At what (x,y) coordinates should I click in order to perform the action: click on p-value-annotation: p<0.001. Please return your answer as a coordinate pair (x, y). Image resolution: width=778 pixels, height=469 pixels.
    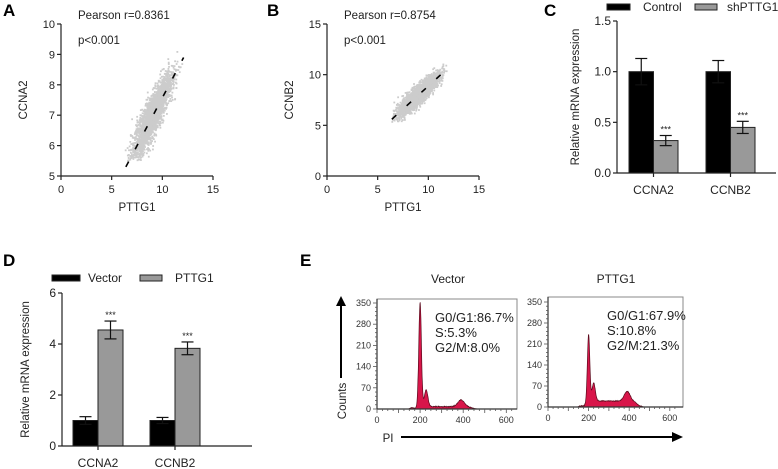
    Looking at the image, I should click on (365, 41).